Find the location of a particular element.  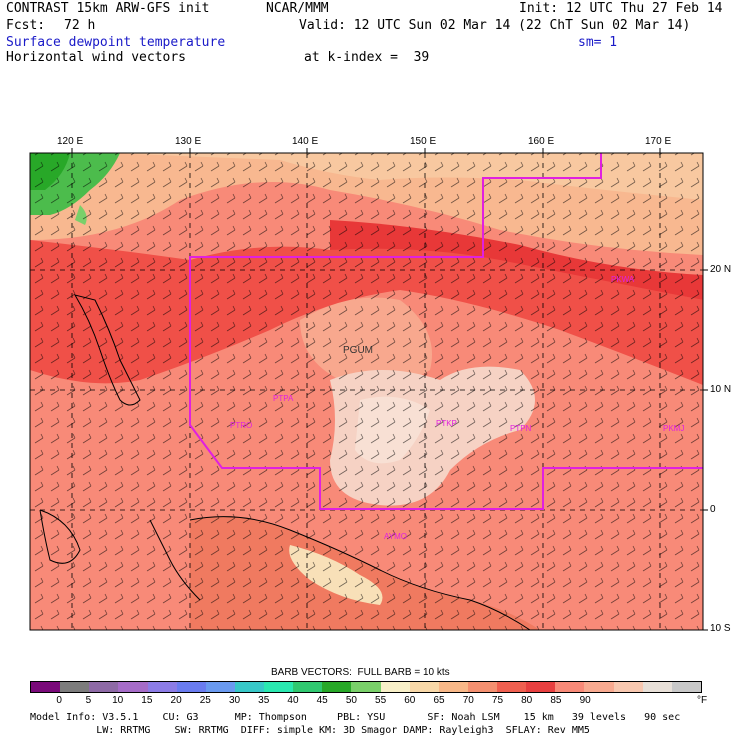

station-label: PTPN is located at coordinates (521, 428).